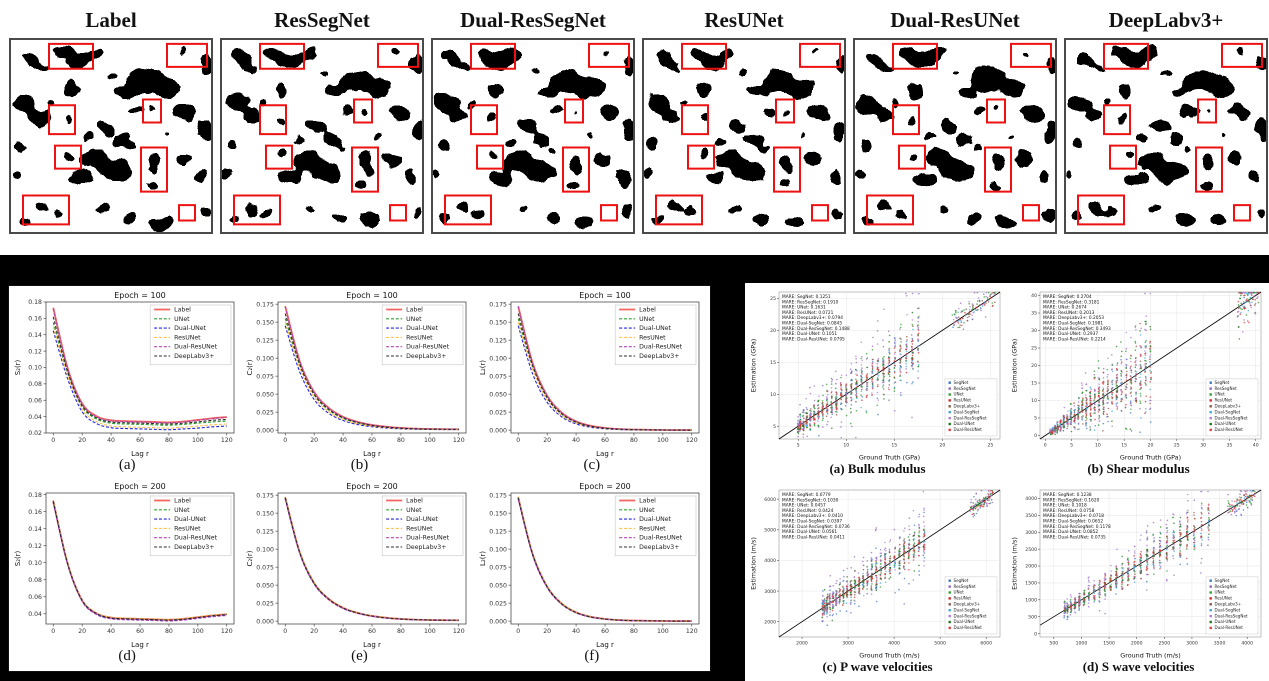 This screenshot has width=1269, height=681. I want to click on subfigure-caption: (e), so click(359, 655).